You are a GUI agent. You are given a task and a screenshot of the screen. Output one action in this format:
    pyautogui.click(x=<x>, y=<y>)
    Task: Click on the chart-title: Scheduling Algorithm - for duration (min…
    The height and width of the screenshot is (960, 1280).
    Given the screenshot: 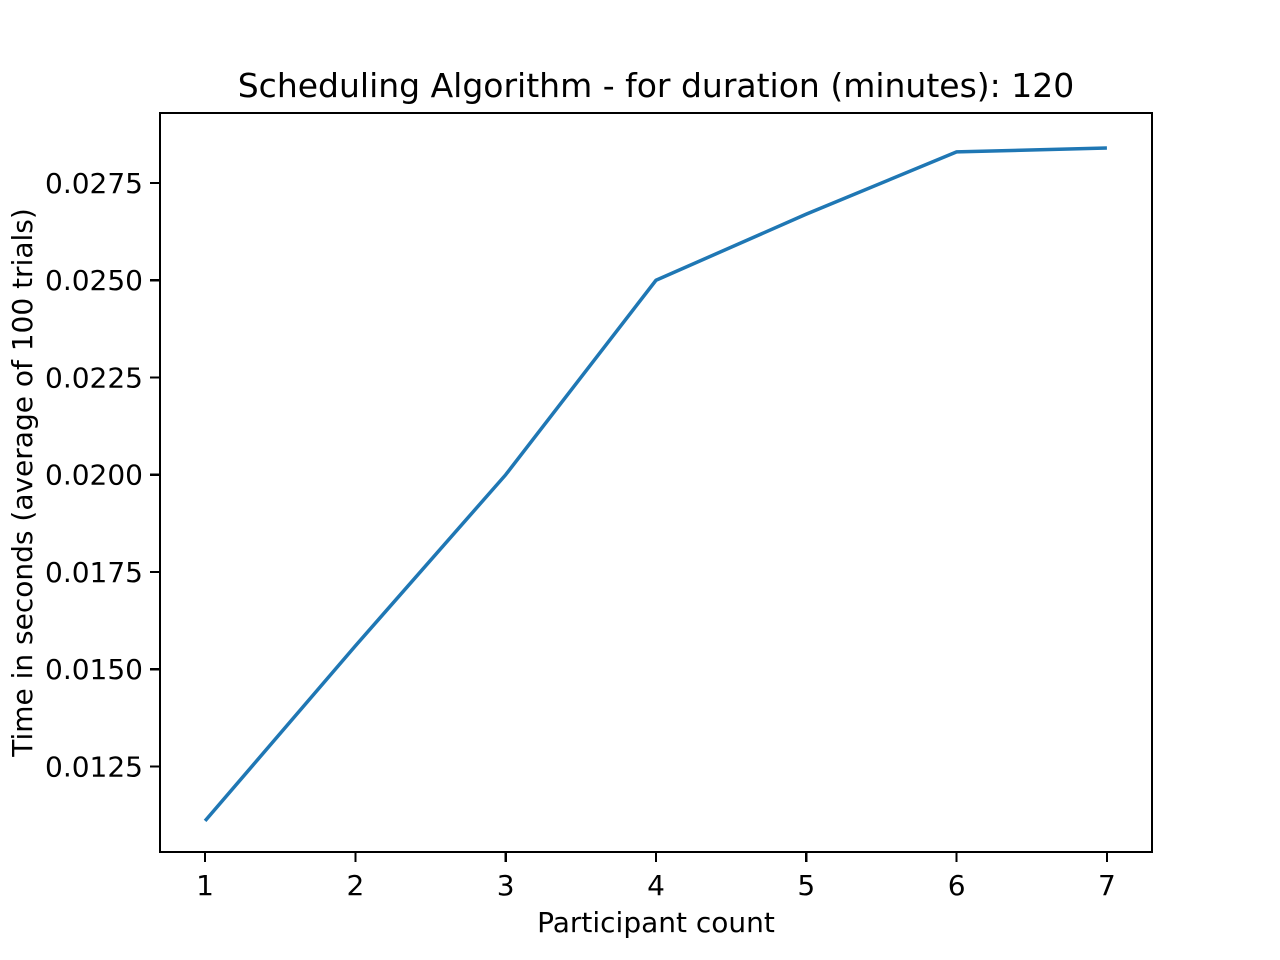 What is the action you would take?
    pyautogui.click(x=656, y=85)
    